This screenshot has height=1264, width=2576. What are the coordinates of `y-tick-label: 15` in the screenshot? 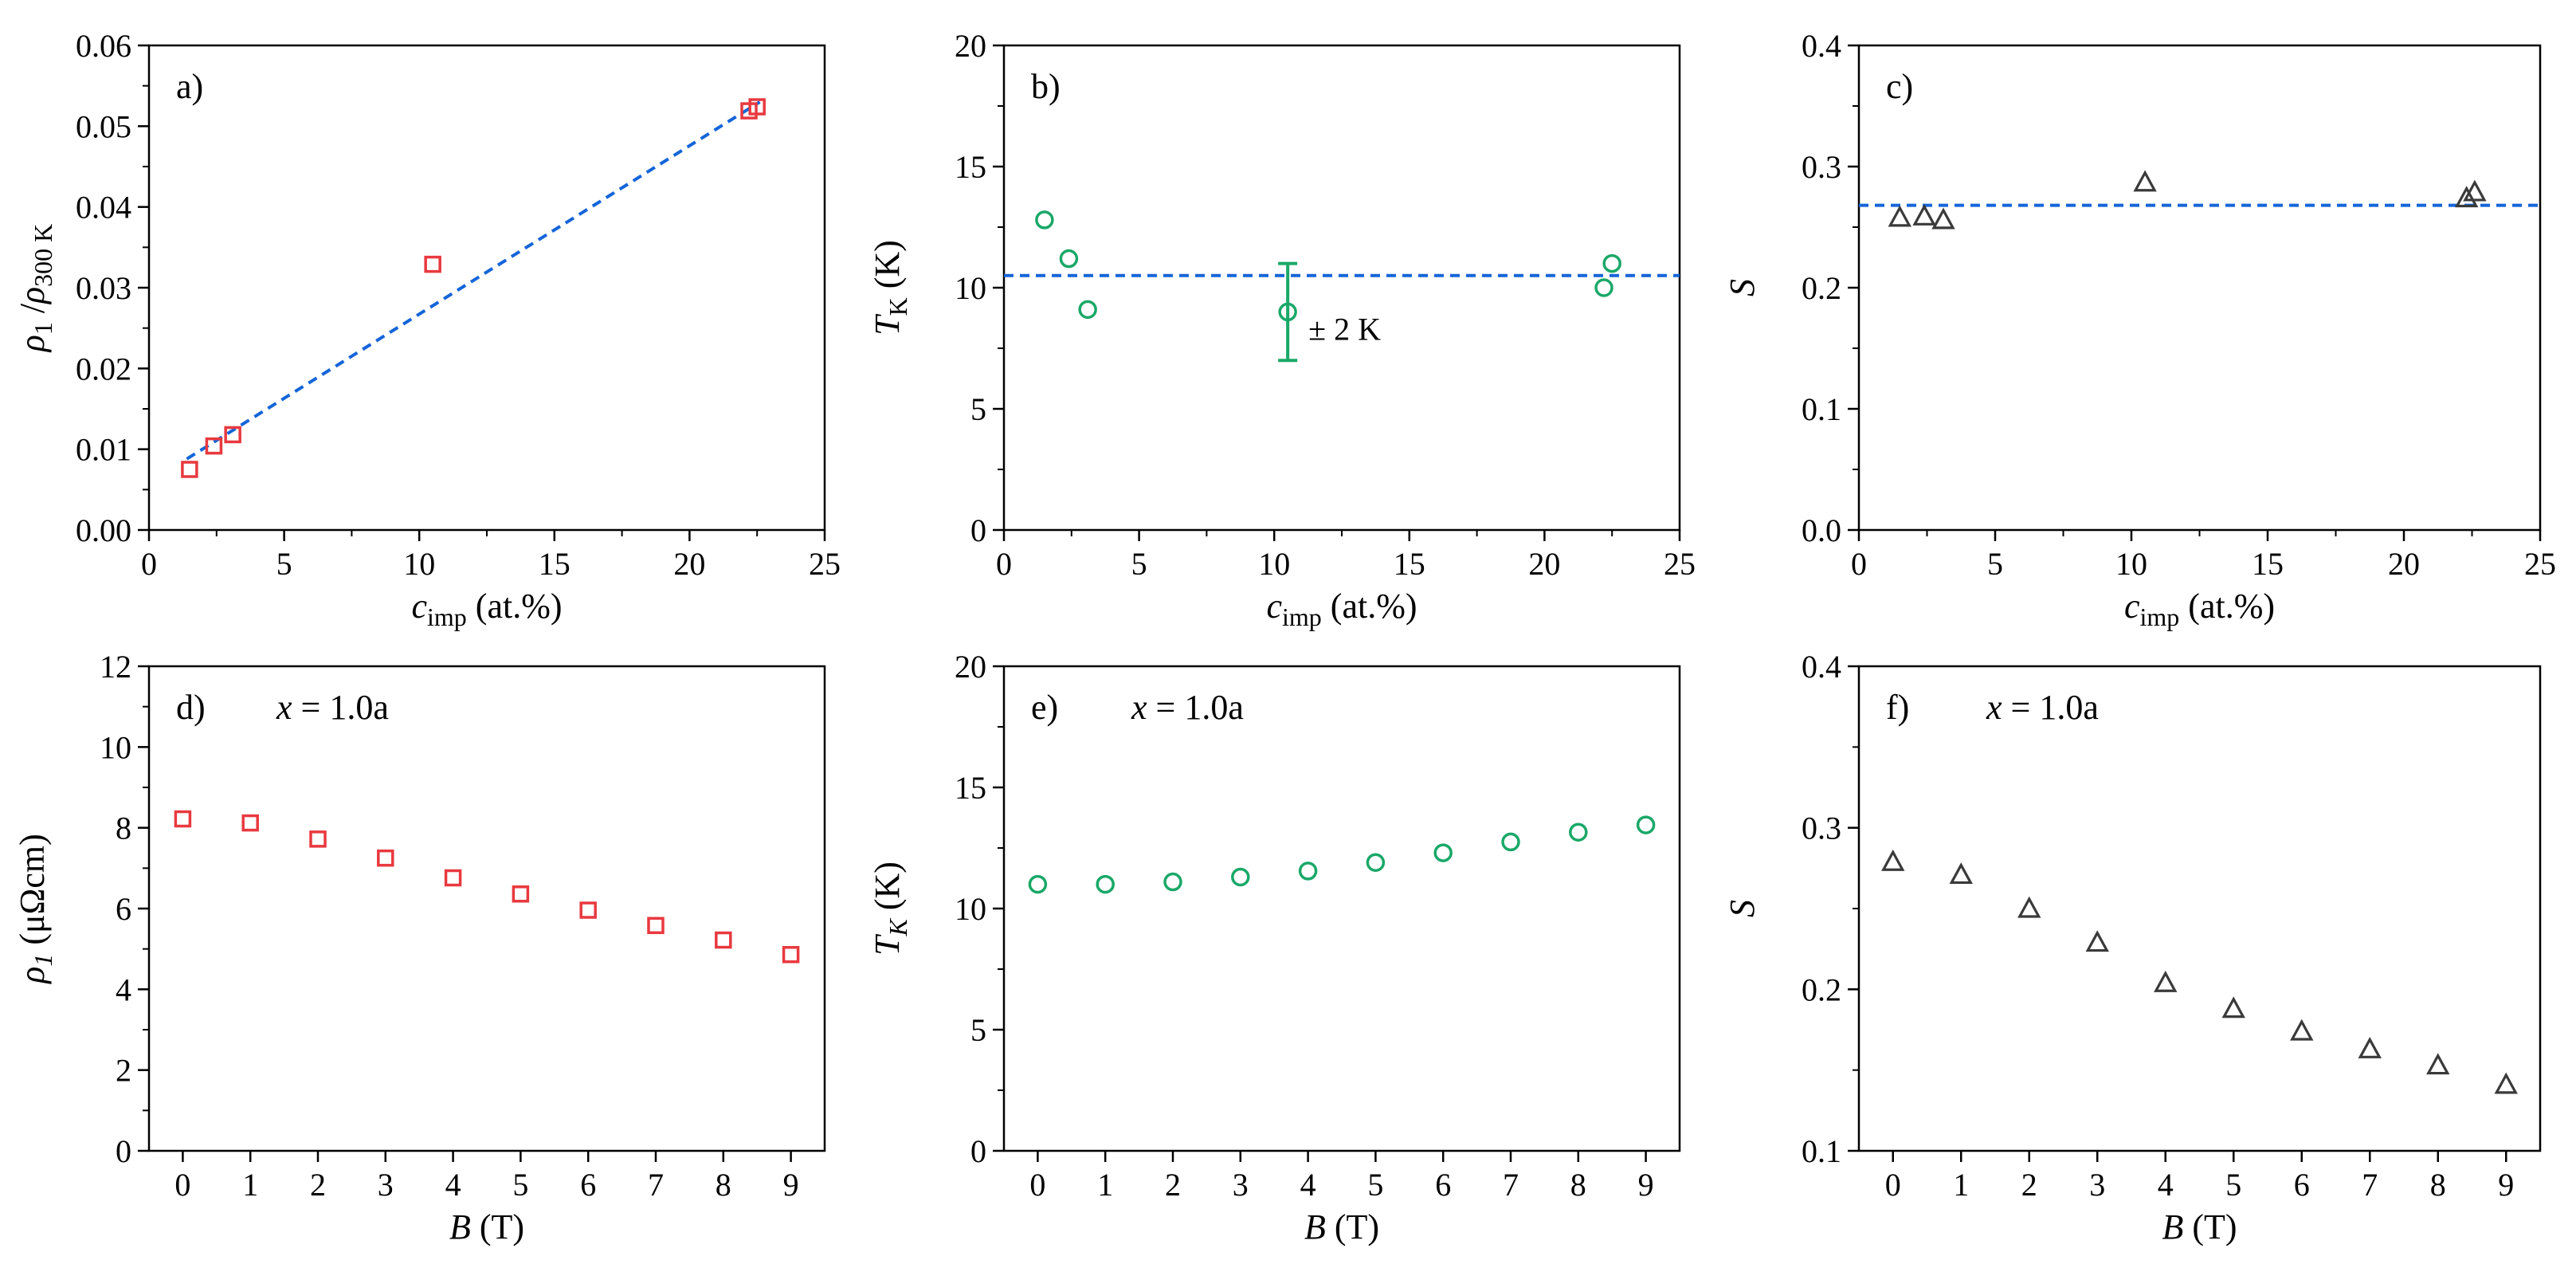 It's located at (971, 788).